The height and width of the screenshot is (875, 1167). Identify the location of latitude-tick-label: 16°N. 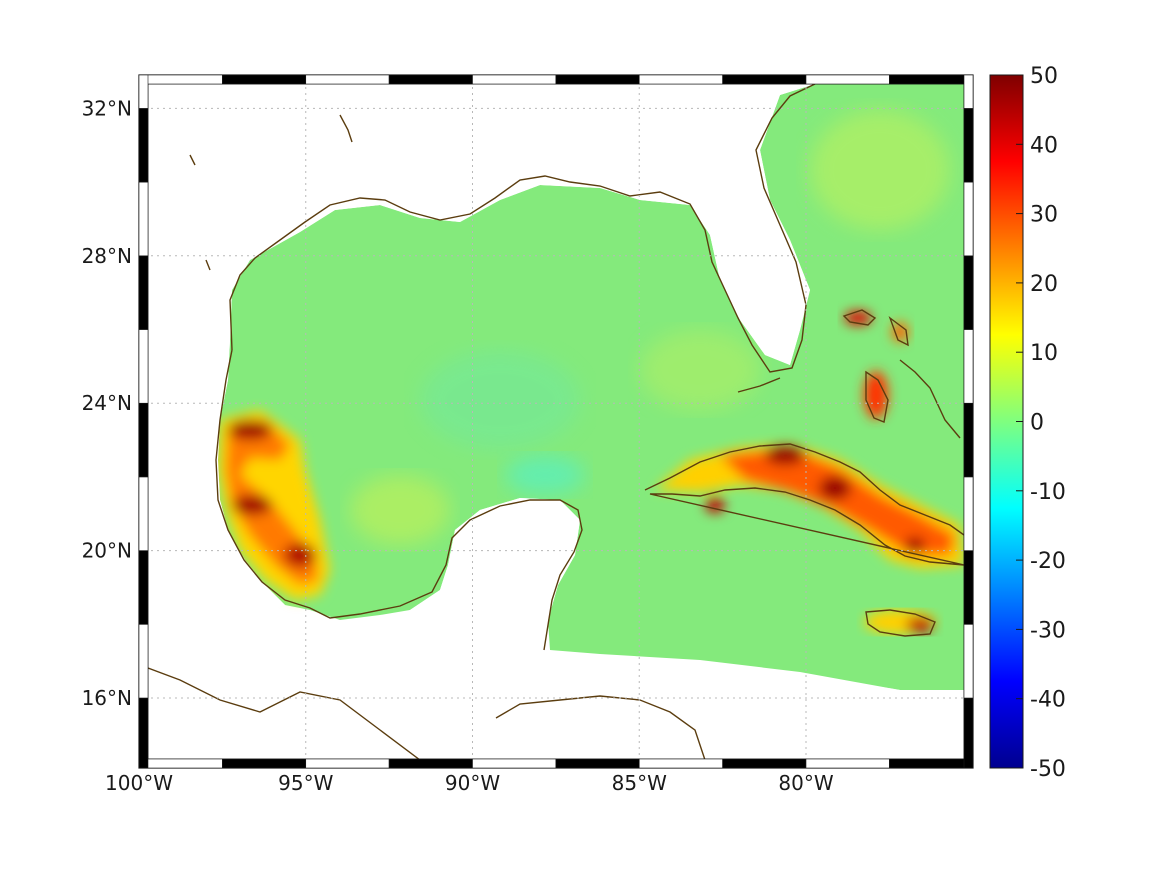
(107, 698).